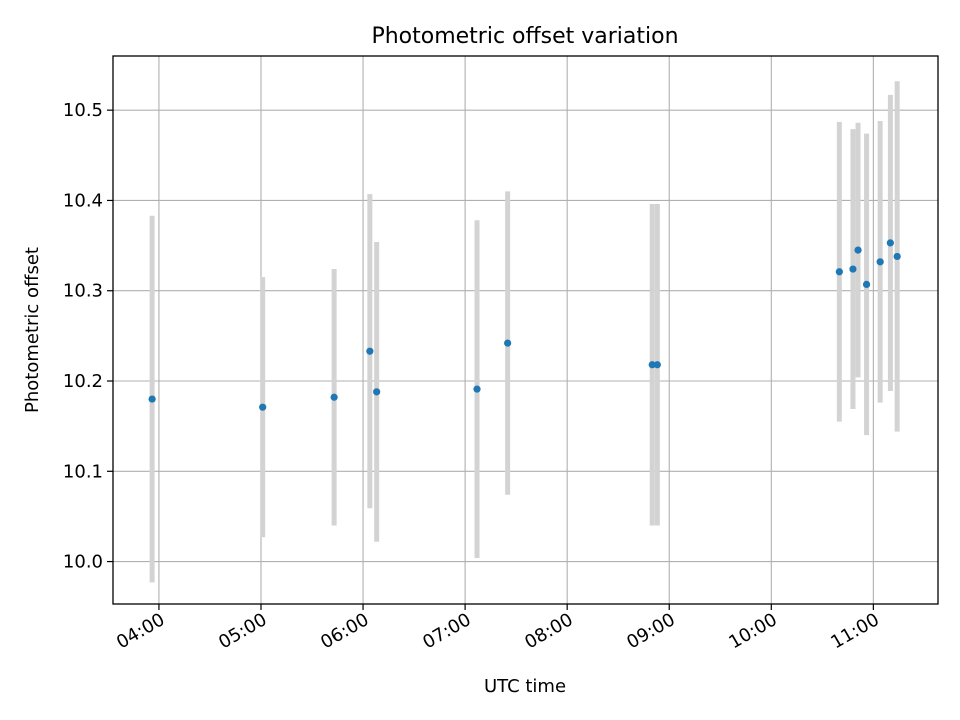 This screenshot has height=720, width=960. I want to click on x-tick-label: 07:00, so click(446, 631).